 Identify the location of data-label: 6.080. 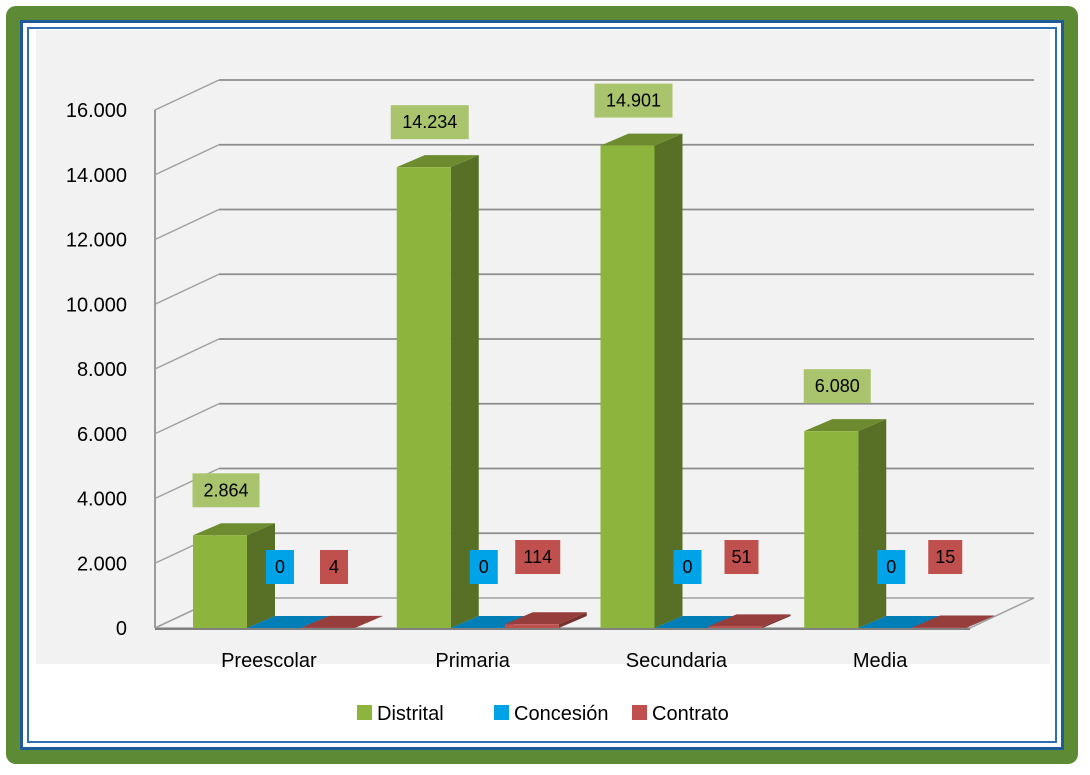
(837, 386).